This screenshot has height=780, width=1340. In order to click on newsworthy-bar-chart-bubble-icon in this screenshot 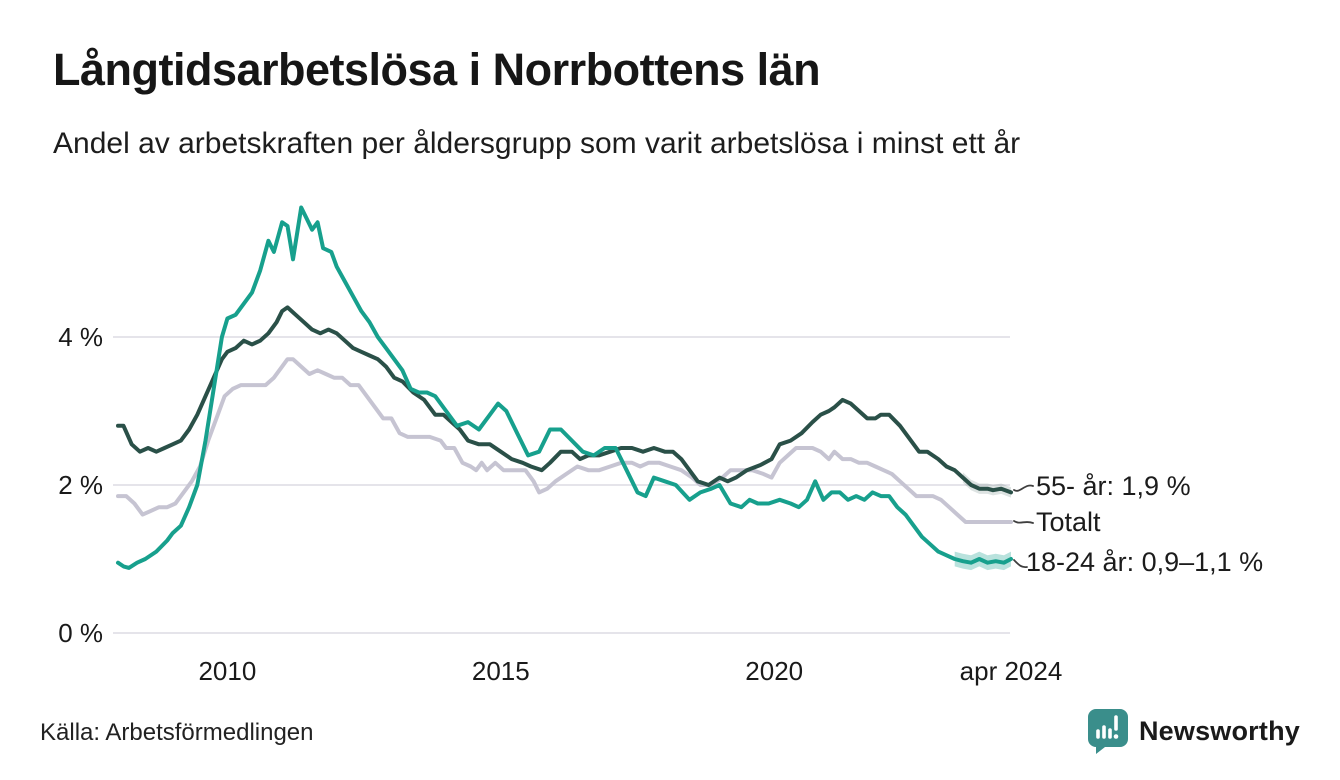, I will do `click(1107, 731)`.